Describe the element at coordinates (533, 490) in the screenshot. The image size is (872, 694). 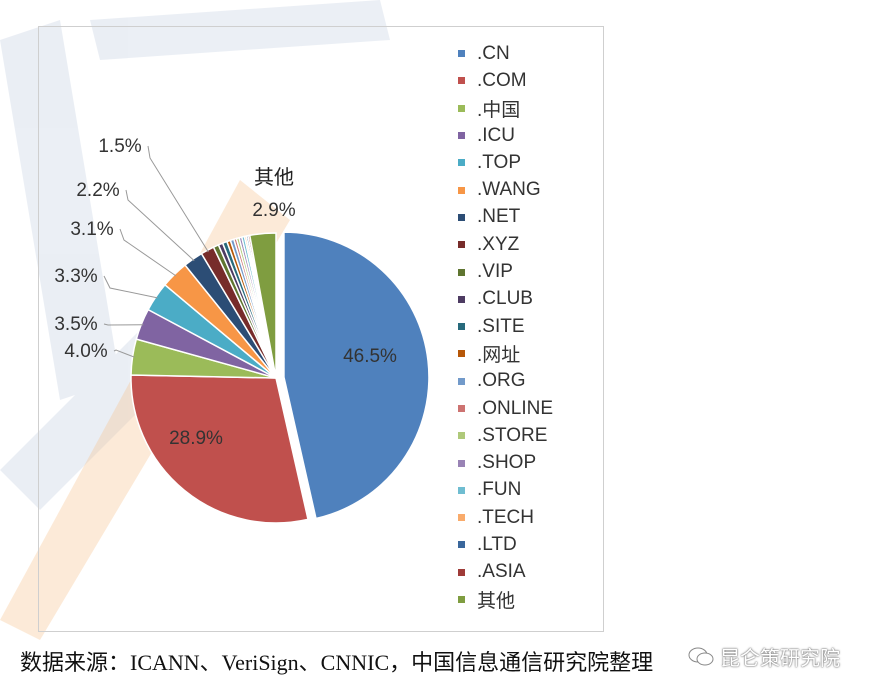
I see `legend-item-16: .FUN` at that location.